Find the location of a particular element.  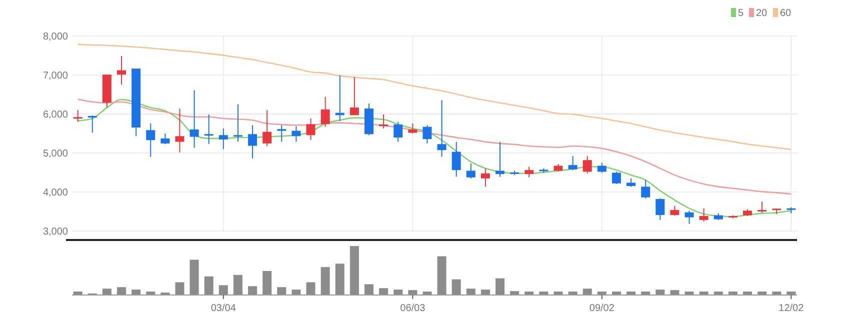

x-tick-label: 12/02 is located at coordinates (791, 308).